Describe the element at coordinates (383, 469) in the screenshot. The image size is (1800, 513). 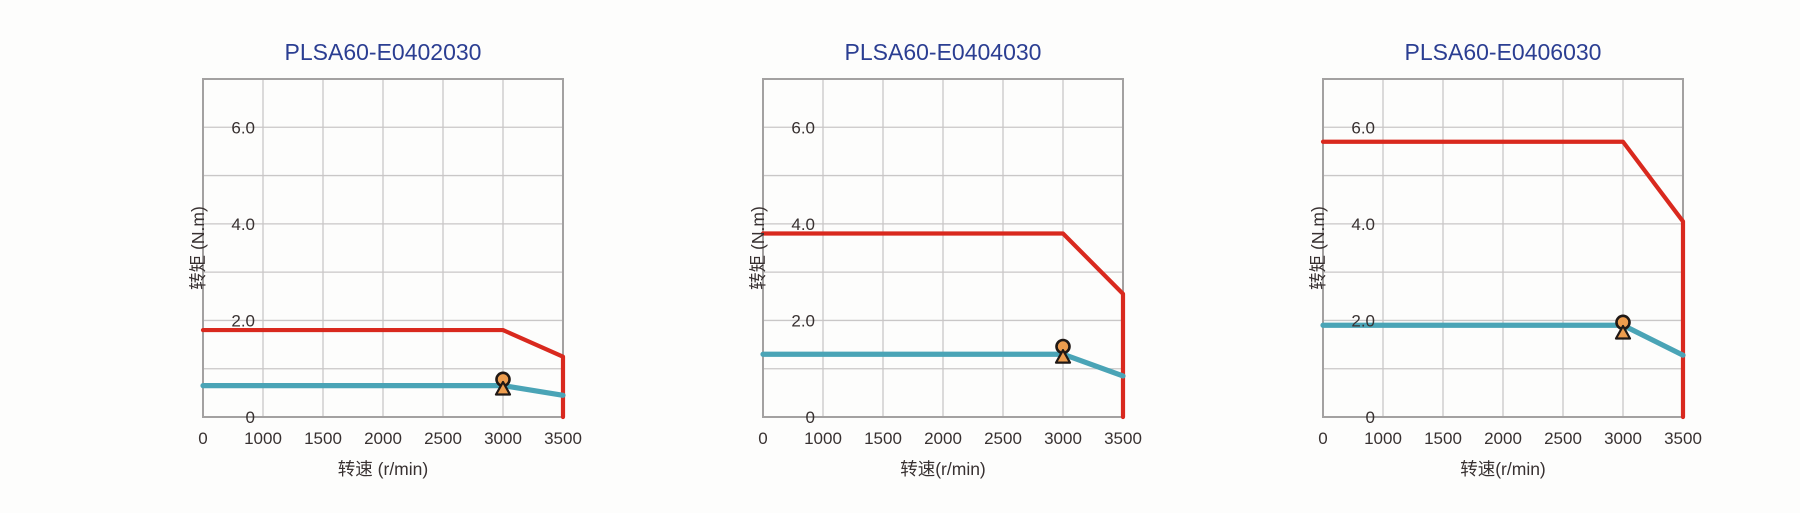
I see `x-axis-title: 转速 (r/min)` at that location.